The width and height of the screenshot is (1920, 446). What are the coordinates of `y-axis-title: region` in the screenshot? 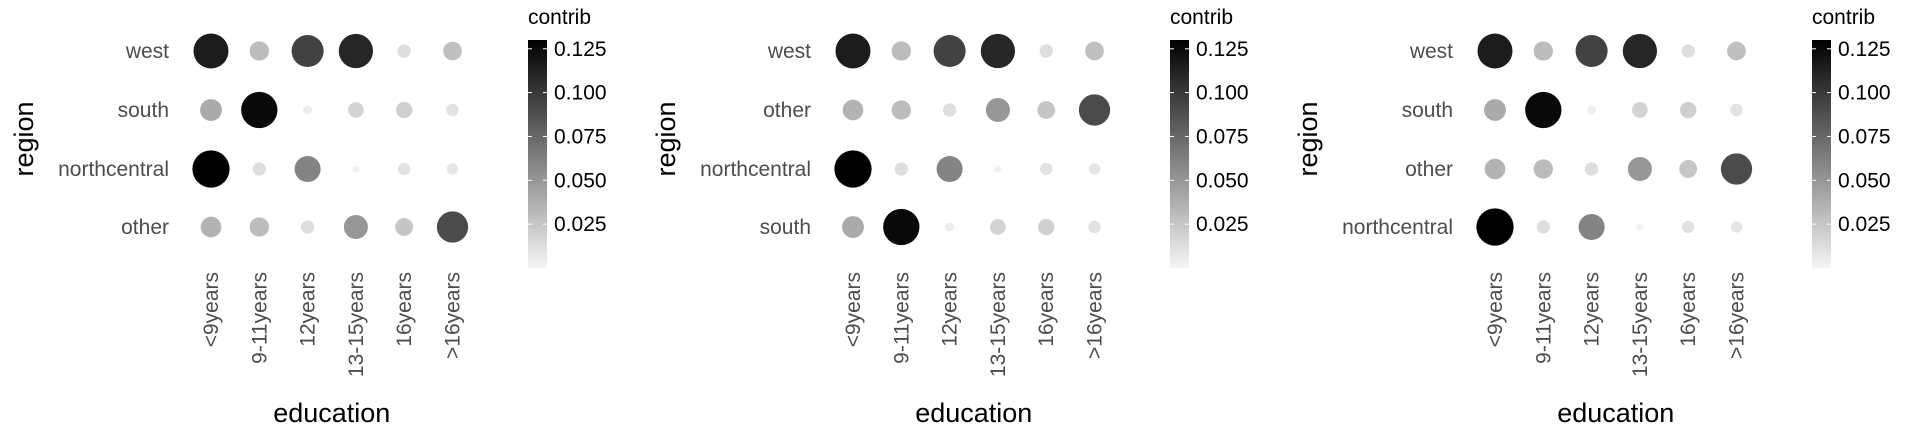 It's located at (666, 138).